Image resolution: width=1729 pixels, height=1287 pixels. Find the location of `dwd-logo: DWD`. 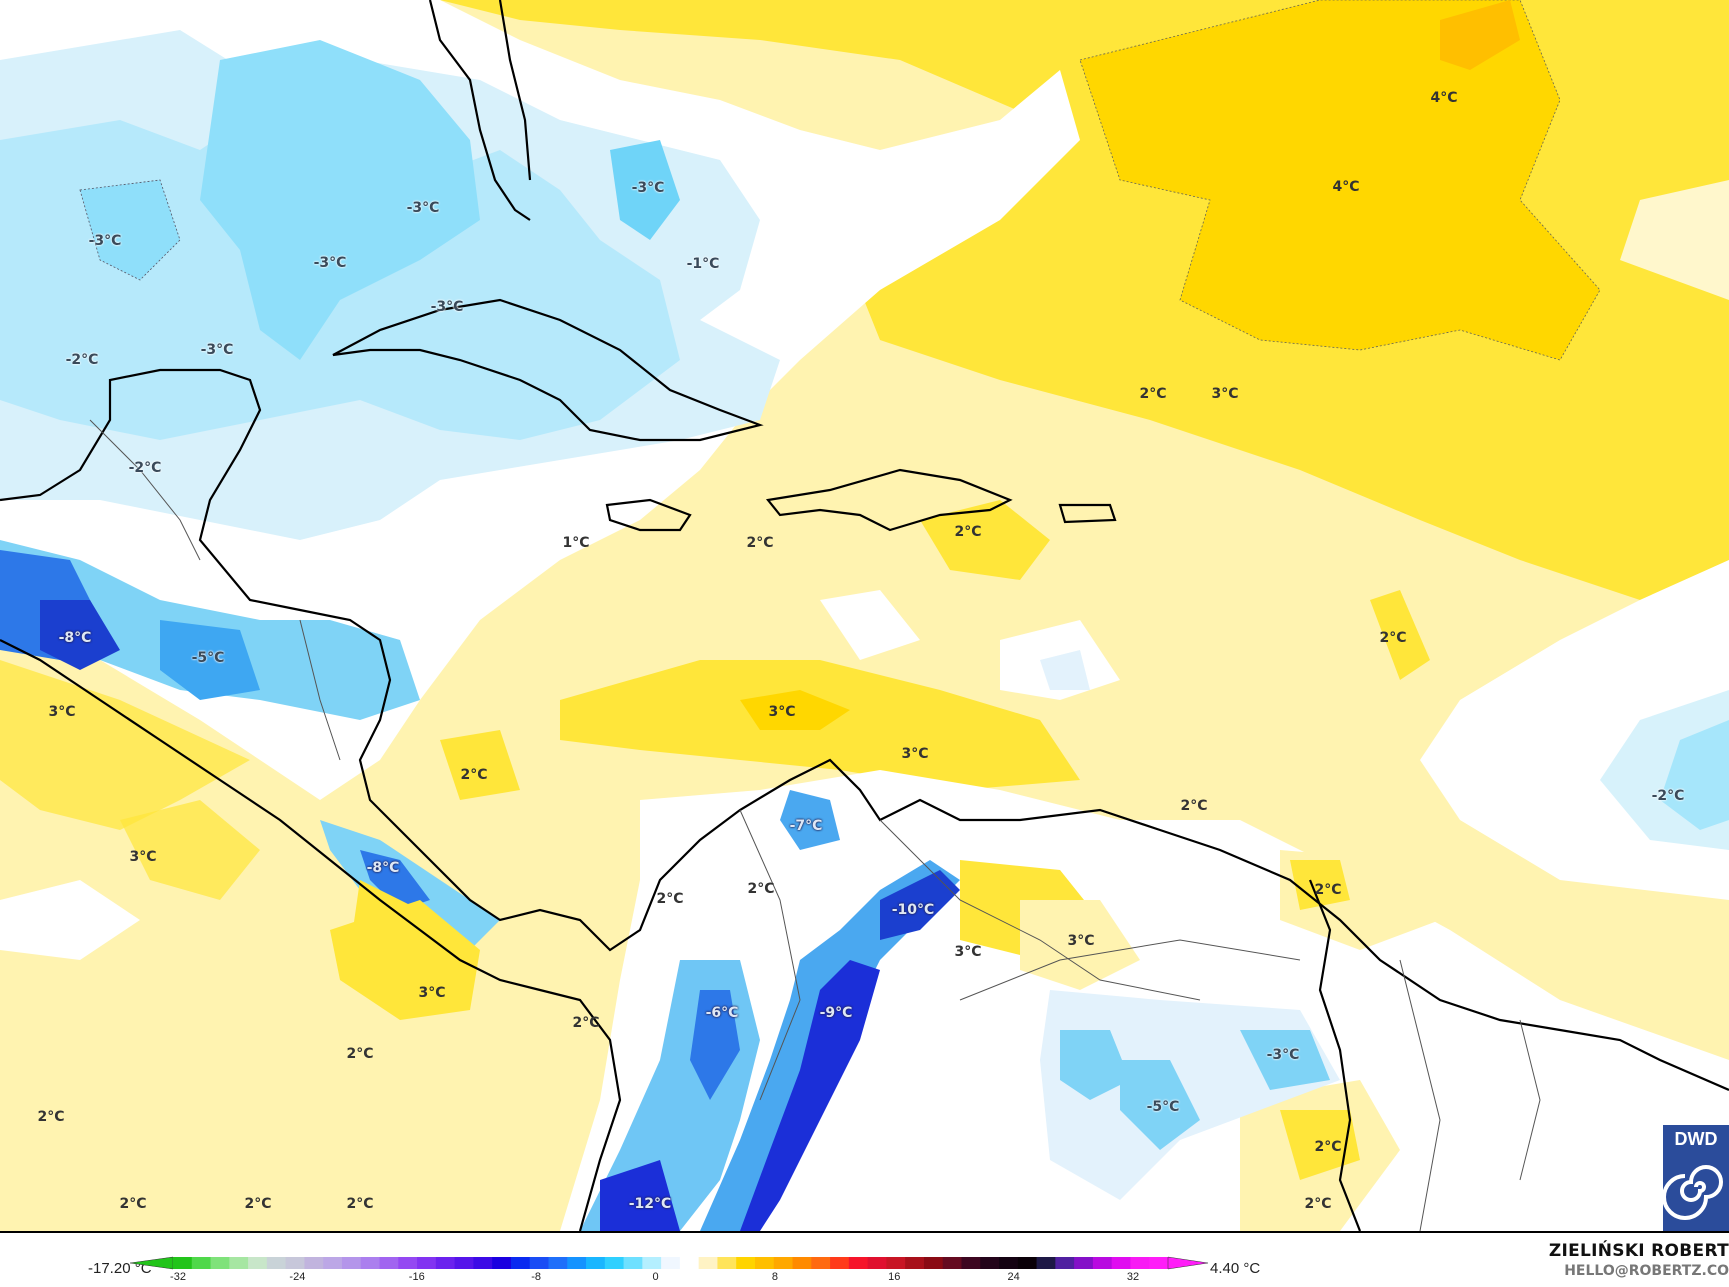

dwd-logo: DWD is located at coordinates (1696, 1178).